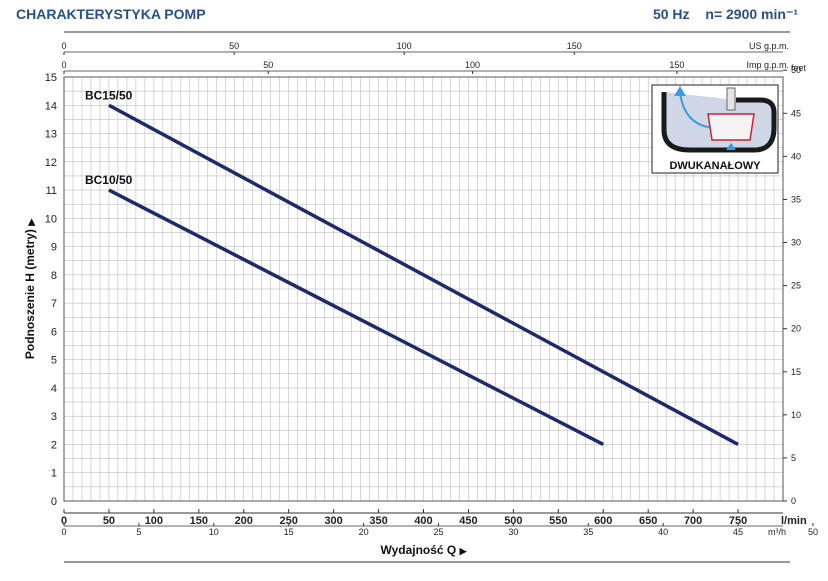  What do you see at coordinates (793, 501) in the screenshot?
I see `feet-tick-label: 0` at bounding box center [793, 501].